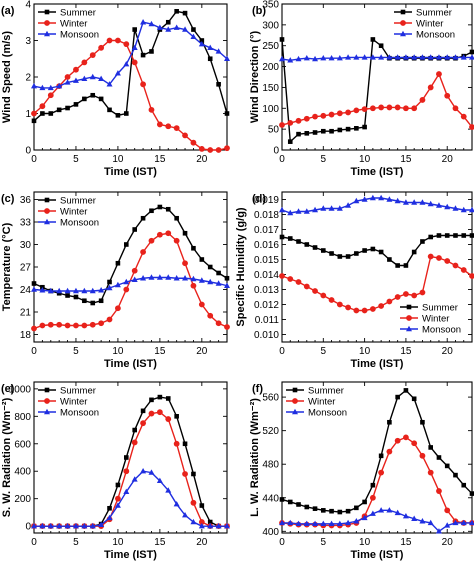 This screenshot has height=566, width=474. Describe the element at coordinates (26, 313) in the screenshot. I see `y-tick-label: 21` at that location.